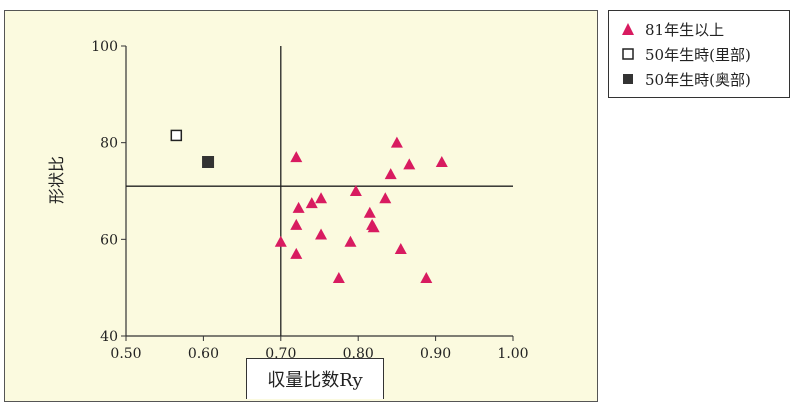  I want to click on legend-label: 50年生時(里部), so click(698, 54).